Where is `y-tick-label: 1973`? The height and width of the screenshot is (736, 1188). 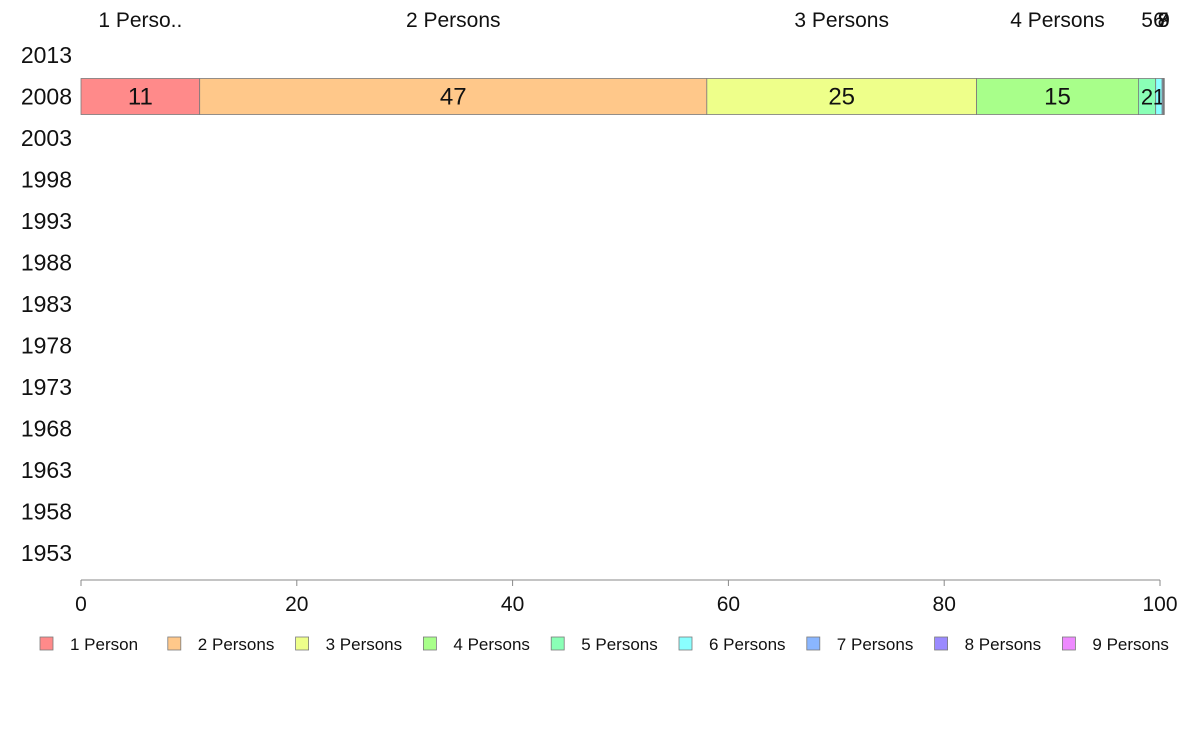 y-tick-label: 1973 is located at coordinates (46, 387).